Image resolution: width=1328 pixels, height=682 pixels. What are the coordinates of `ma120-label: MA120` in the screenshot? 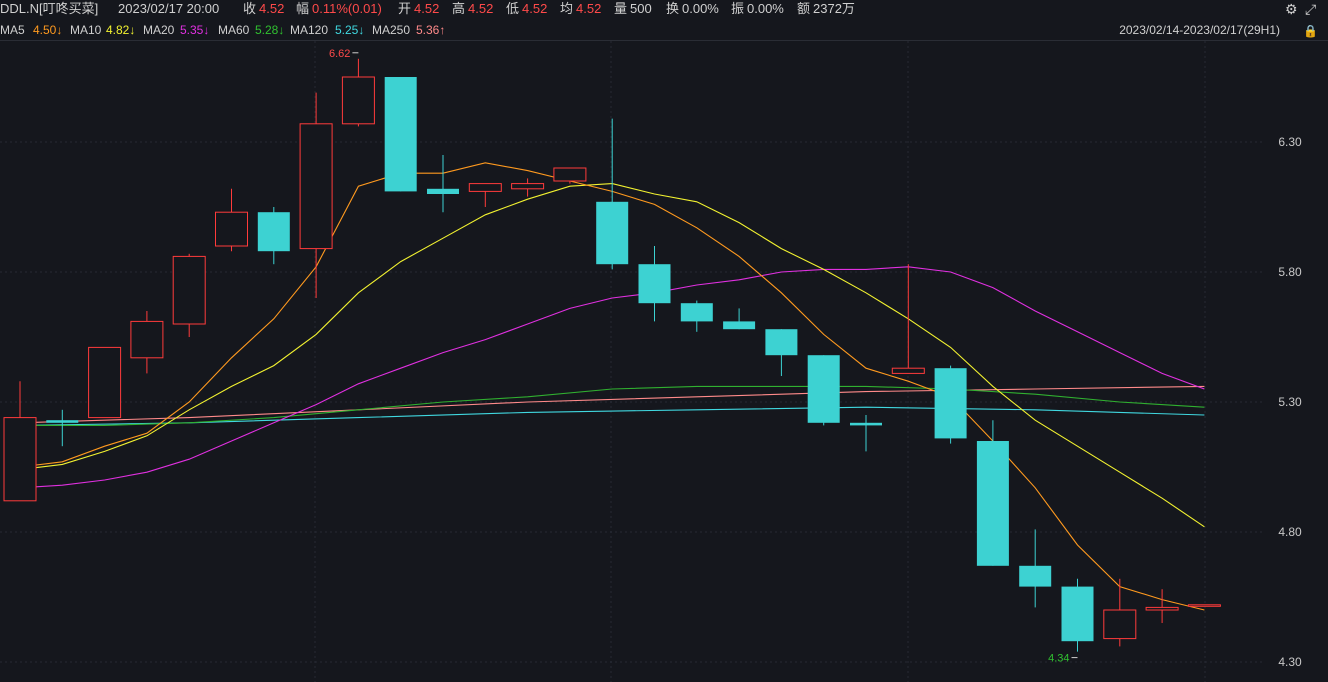 It's located at (309, 30).